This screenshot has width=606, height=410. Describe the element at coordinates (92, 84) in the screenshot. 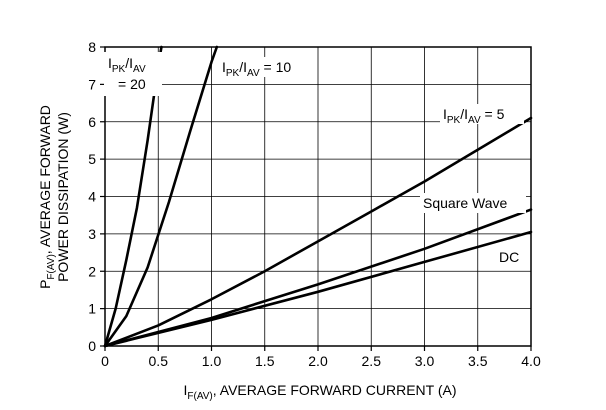

I see `y-tick-label: 7` at that location.